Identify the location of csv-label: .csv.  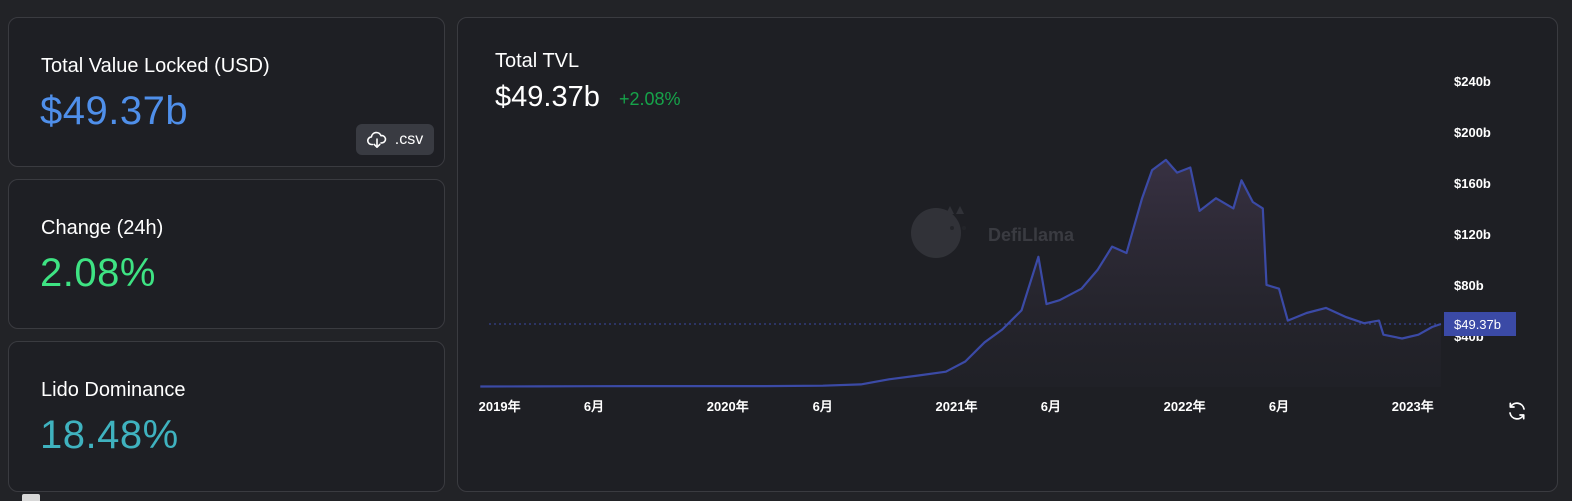
(409, 139).